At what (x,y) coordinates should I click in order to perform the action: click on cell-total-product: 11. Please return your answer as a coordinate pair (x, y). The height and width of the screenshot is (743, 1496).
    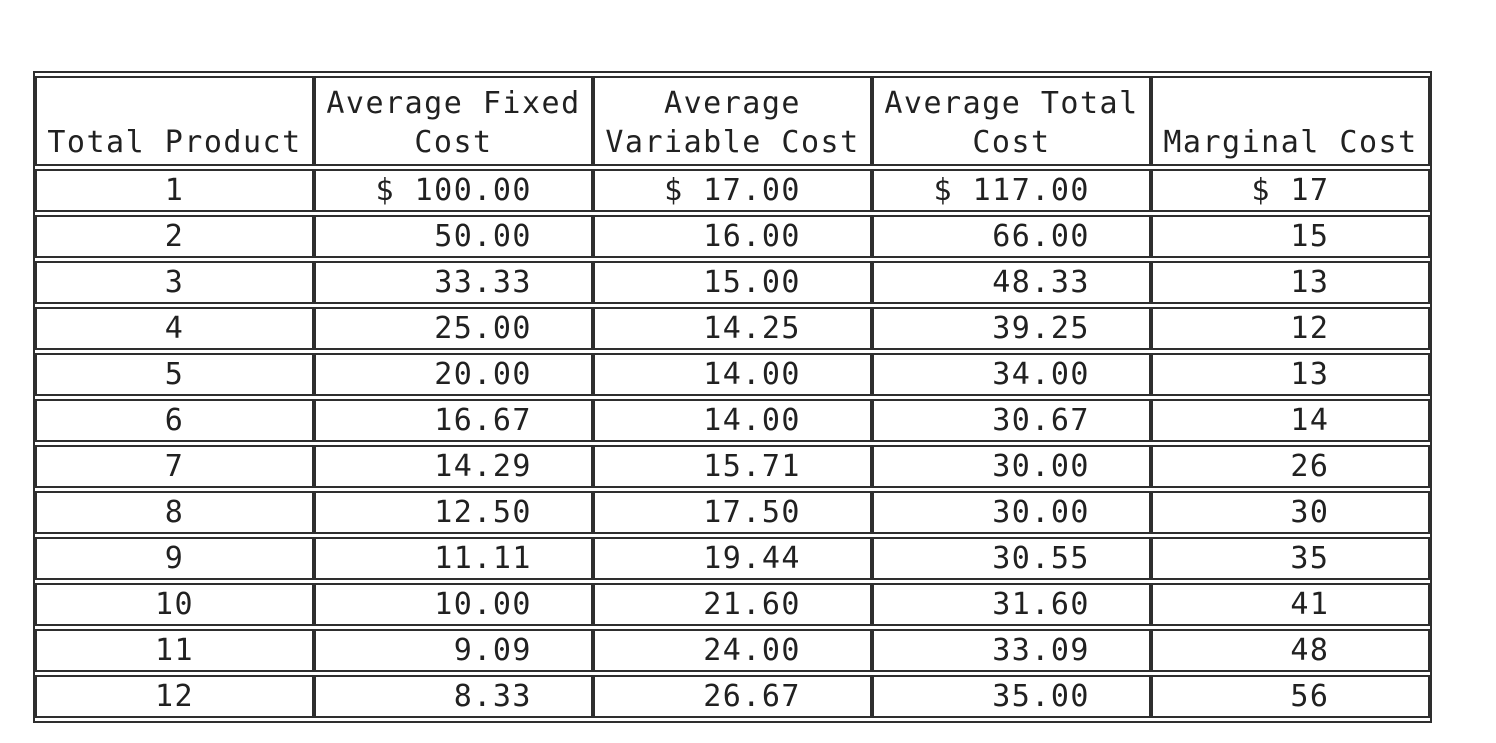
    Looking at the image, I should click on (174, 650).